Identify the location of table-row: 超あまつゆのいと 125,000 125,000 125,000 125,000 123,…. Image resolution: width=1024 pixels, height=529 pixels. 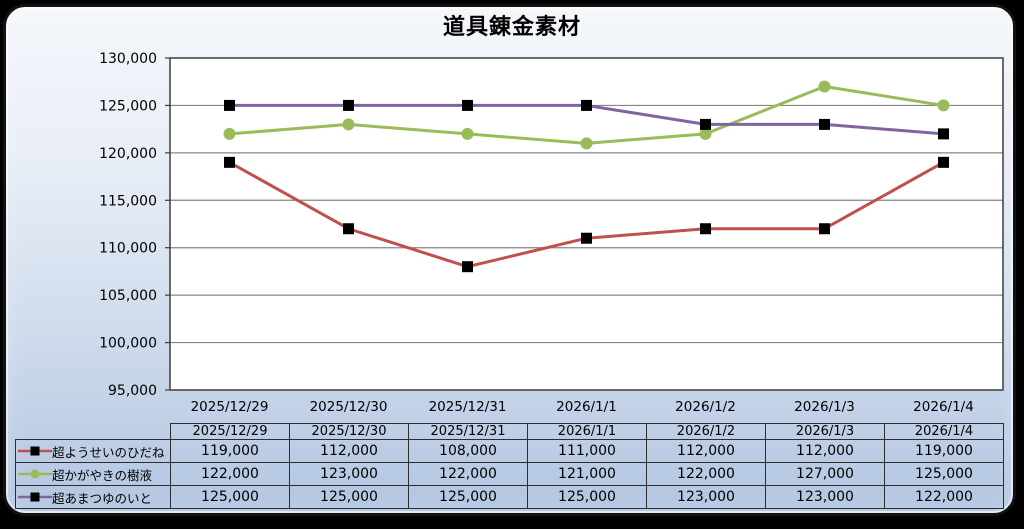
(509, 497).